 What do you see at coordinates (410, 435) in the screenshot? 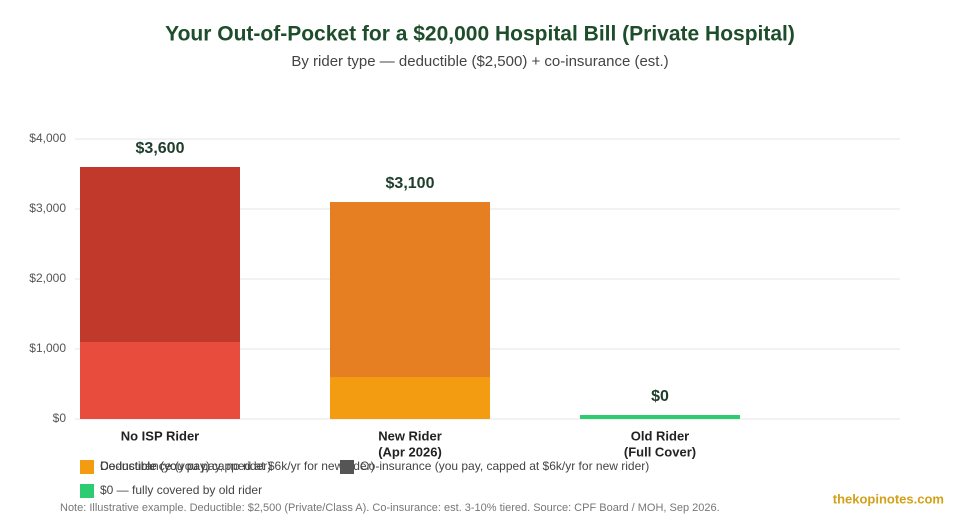
I see `x-tick-label: New Rider` at bounding box center [410, 435].